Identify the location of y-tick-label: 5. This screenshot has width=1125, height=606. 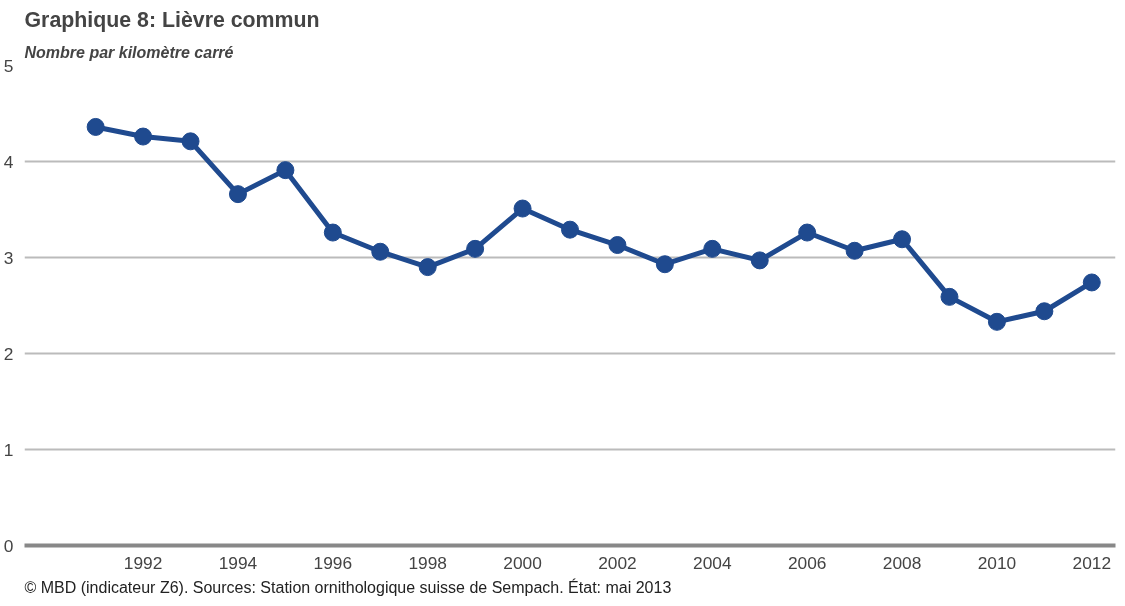
(8, 65).